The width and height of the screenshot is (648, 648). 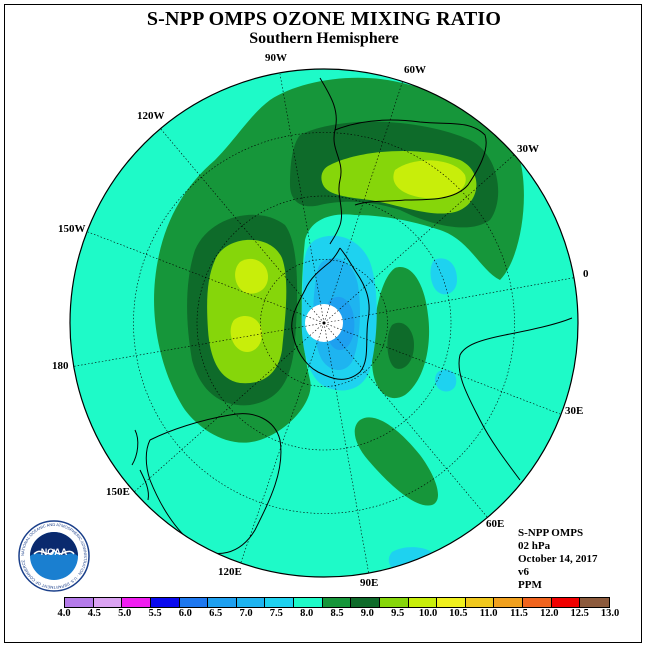 What do you see at coordinates (443, 276) in the screenshot?
I see `field-7.0-7.5-east-a` at bounding box center [443, 276].